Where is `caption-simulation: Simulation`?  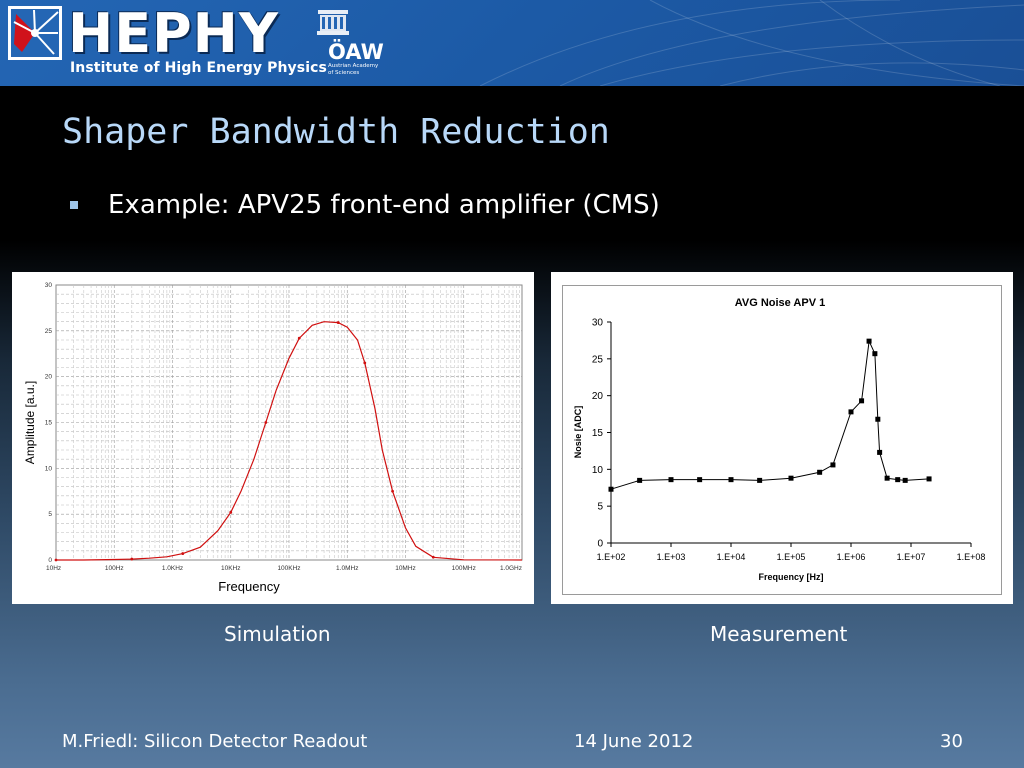 caption-simulation: Simulation is located at coordinates (277, 634).